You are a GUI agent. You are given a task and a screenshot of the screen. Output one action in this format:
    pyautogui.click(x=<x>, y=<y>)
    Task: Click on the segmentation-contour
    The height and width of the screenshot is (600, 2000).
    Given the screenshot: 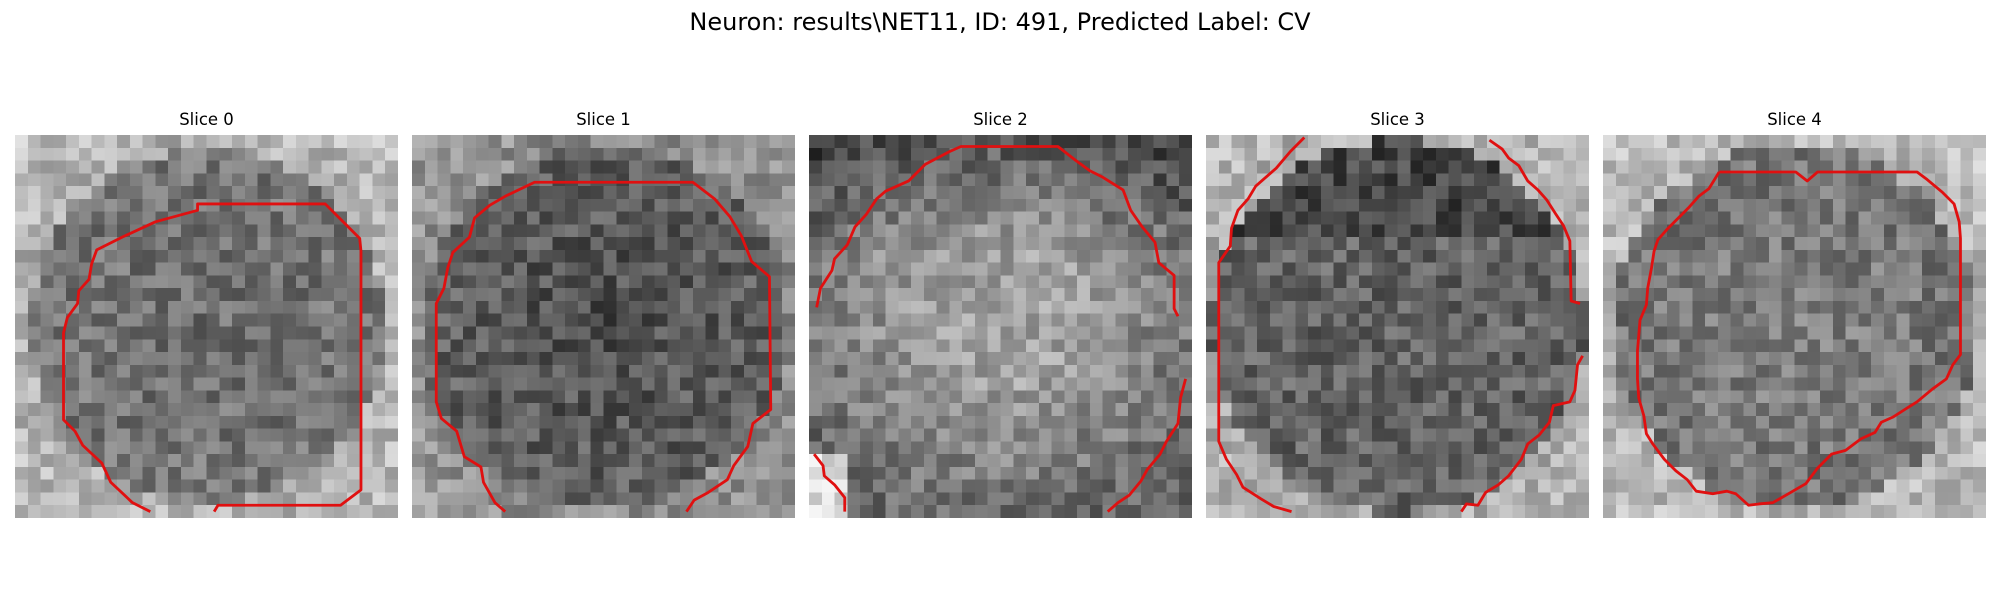 What is the action you would take?
    pyautogui.click(x=1799, y=338)
    